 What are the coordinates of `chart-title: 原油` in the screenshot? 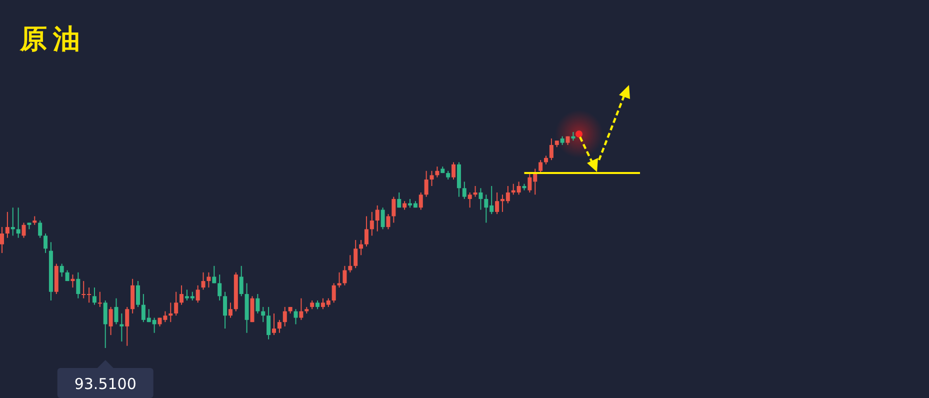 It's located at (52, 39).